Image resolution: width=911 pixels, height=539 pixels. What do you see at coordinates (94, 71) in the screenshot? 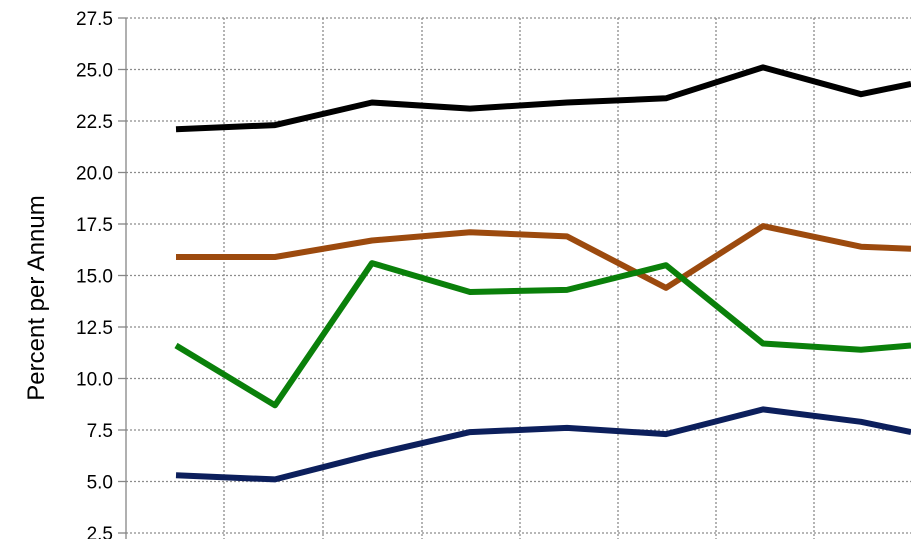
I see `y-tick-label: 25.0` at bounding box center [94, 71].